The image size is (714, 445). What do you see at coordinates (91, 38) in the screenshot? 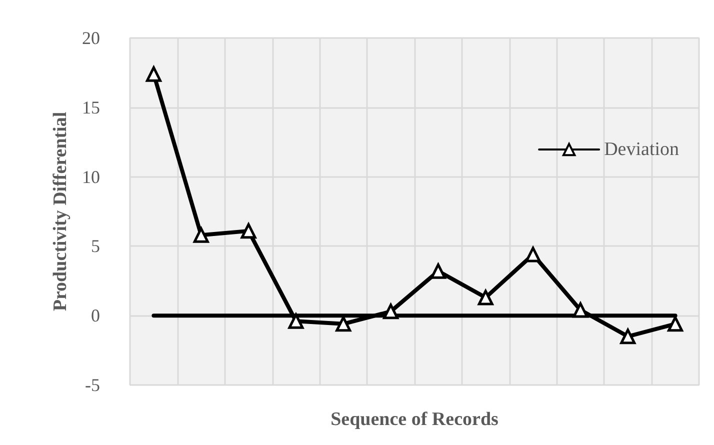
I see `y-tick-label: 20` at bounding box center [91, 38].